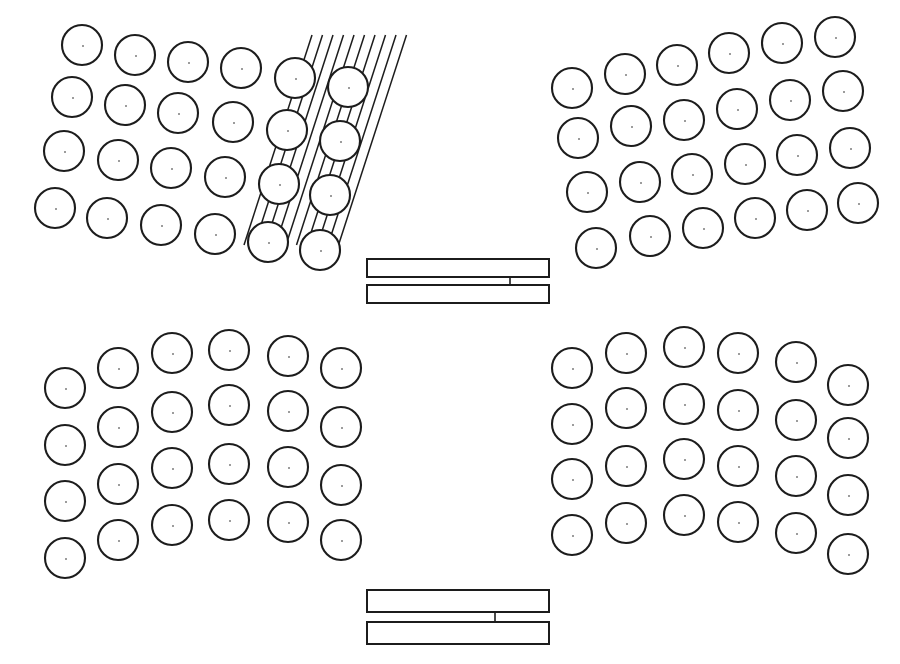 This screenshot has width=900, height=664. I want to click on cluster-bottom-left, so click(203, 454).